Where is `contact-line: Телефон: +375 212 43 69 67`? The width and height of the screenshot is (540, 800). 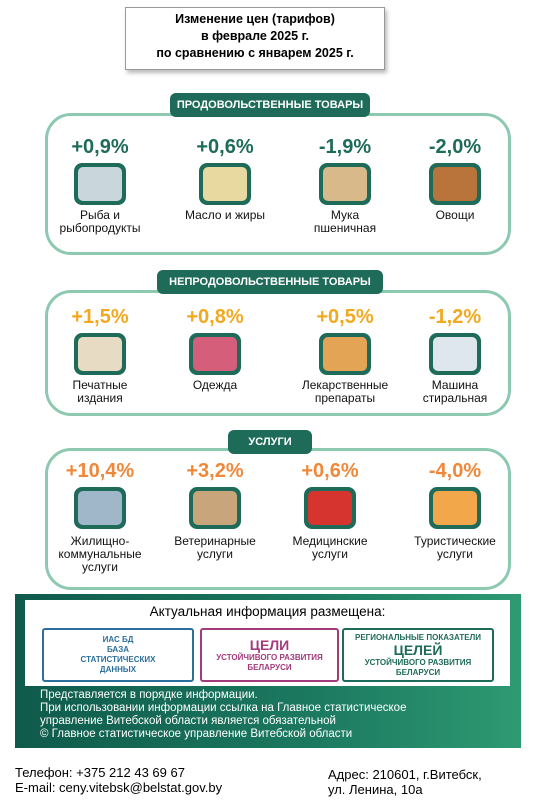 contact-line: Телефон: +375 212 43 69 67 is located at coordinates (100, 772).